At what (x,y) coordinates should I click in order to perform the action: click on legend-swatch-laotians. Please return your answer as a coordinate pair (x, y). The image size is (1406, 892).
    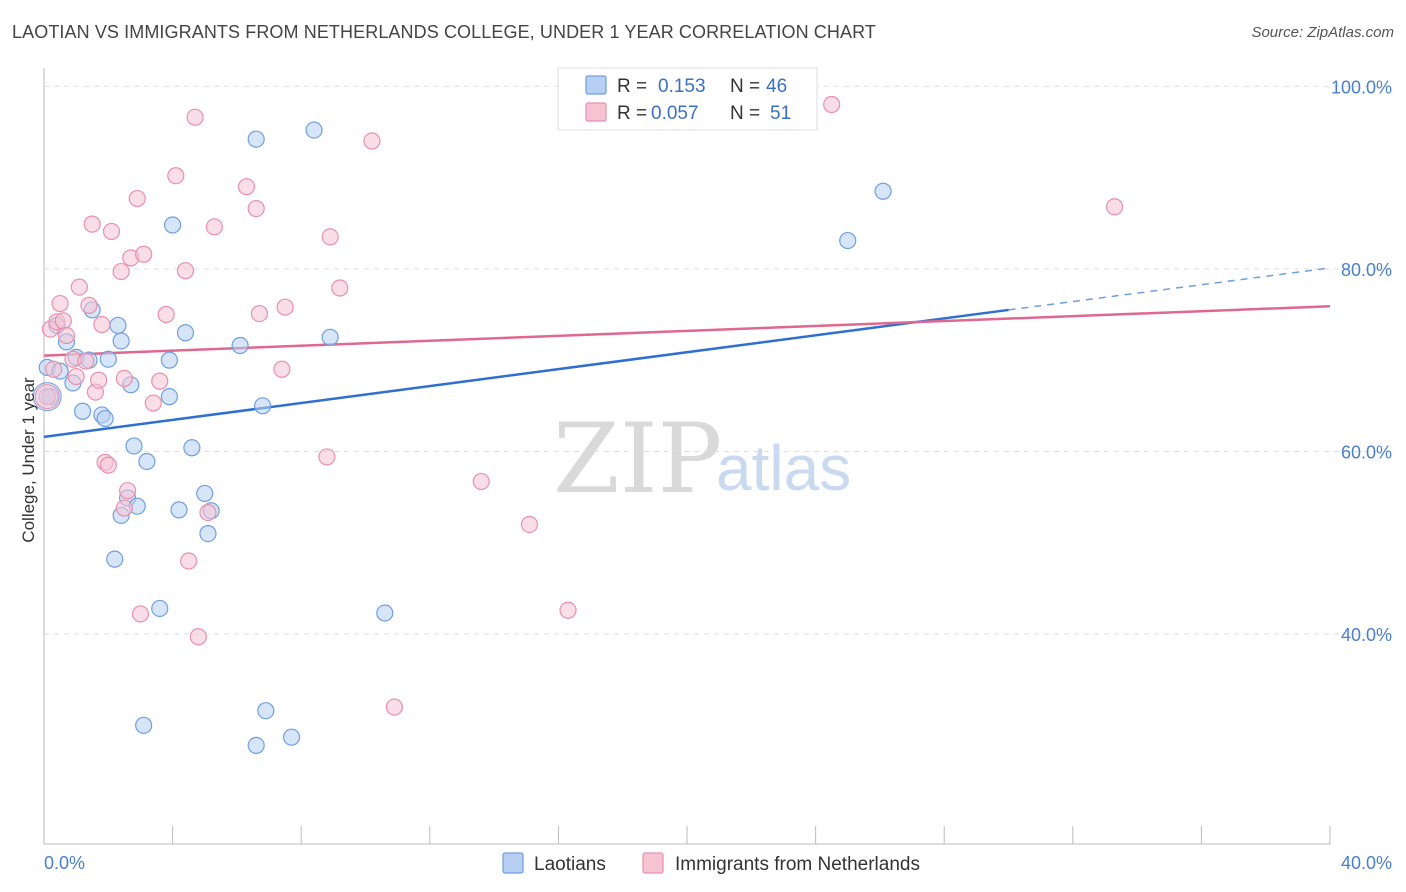
    Looking at the image, I should click on (596, 85).